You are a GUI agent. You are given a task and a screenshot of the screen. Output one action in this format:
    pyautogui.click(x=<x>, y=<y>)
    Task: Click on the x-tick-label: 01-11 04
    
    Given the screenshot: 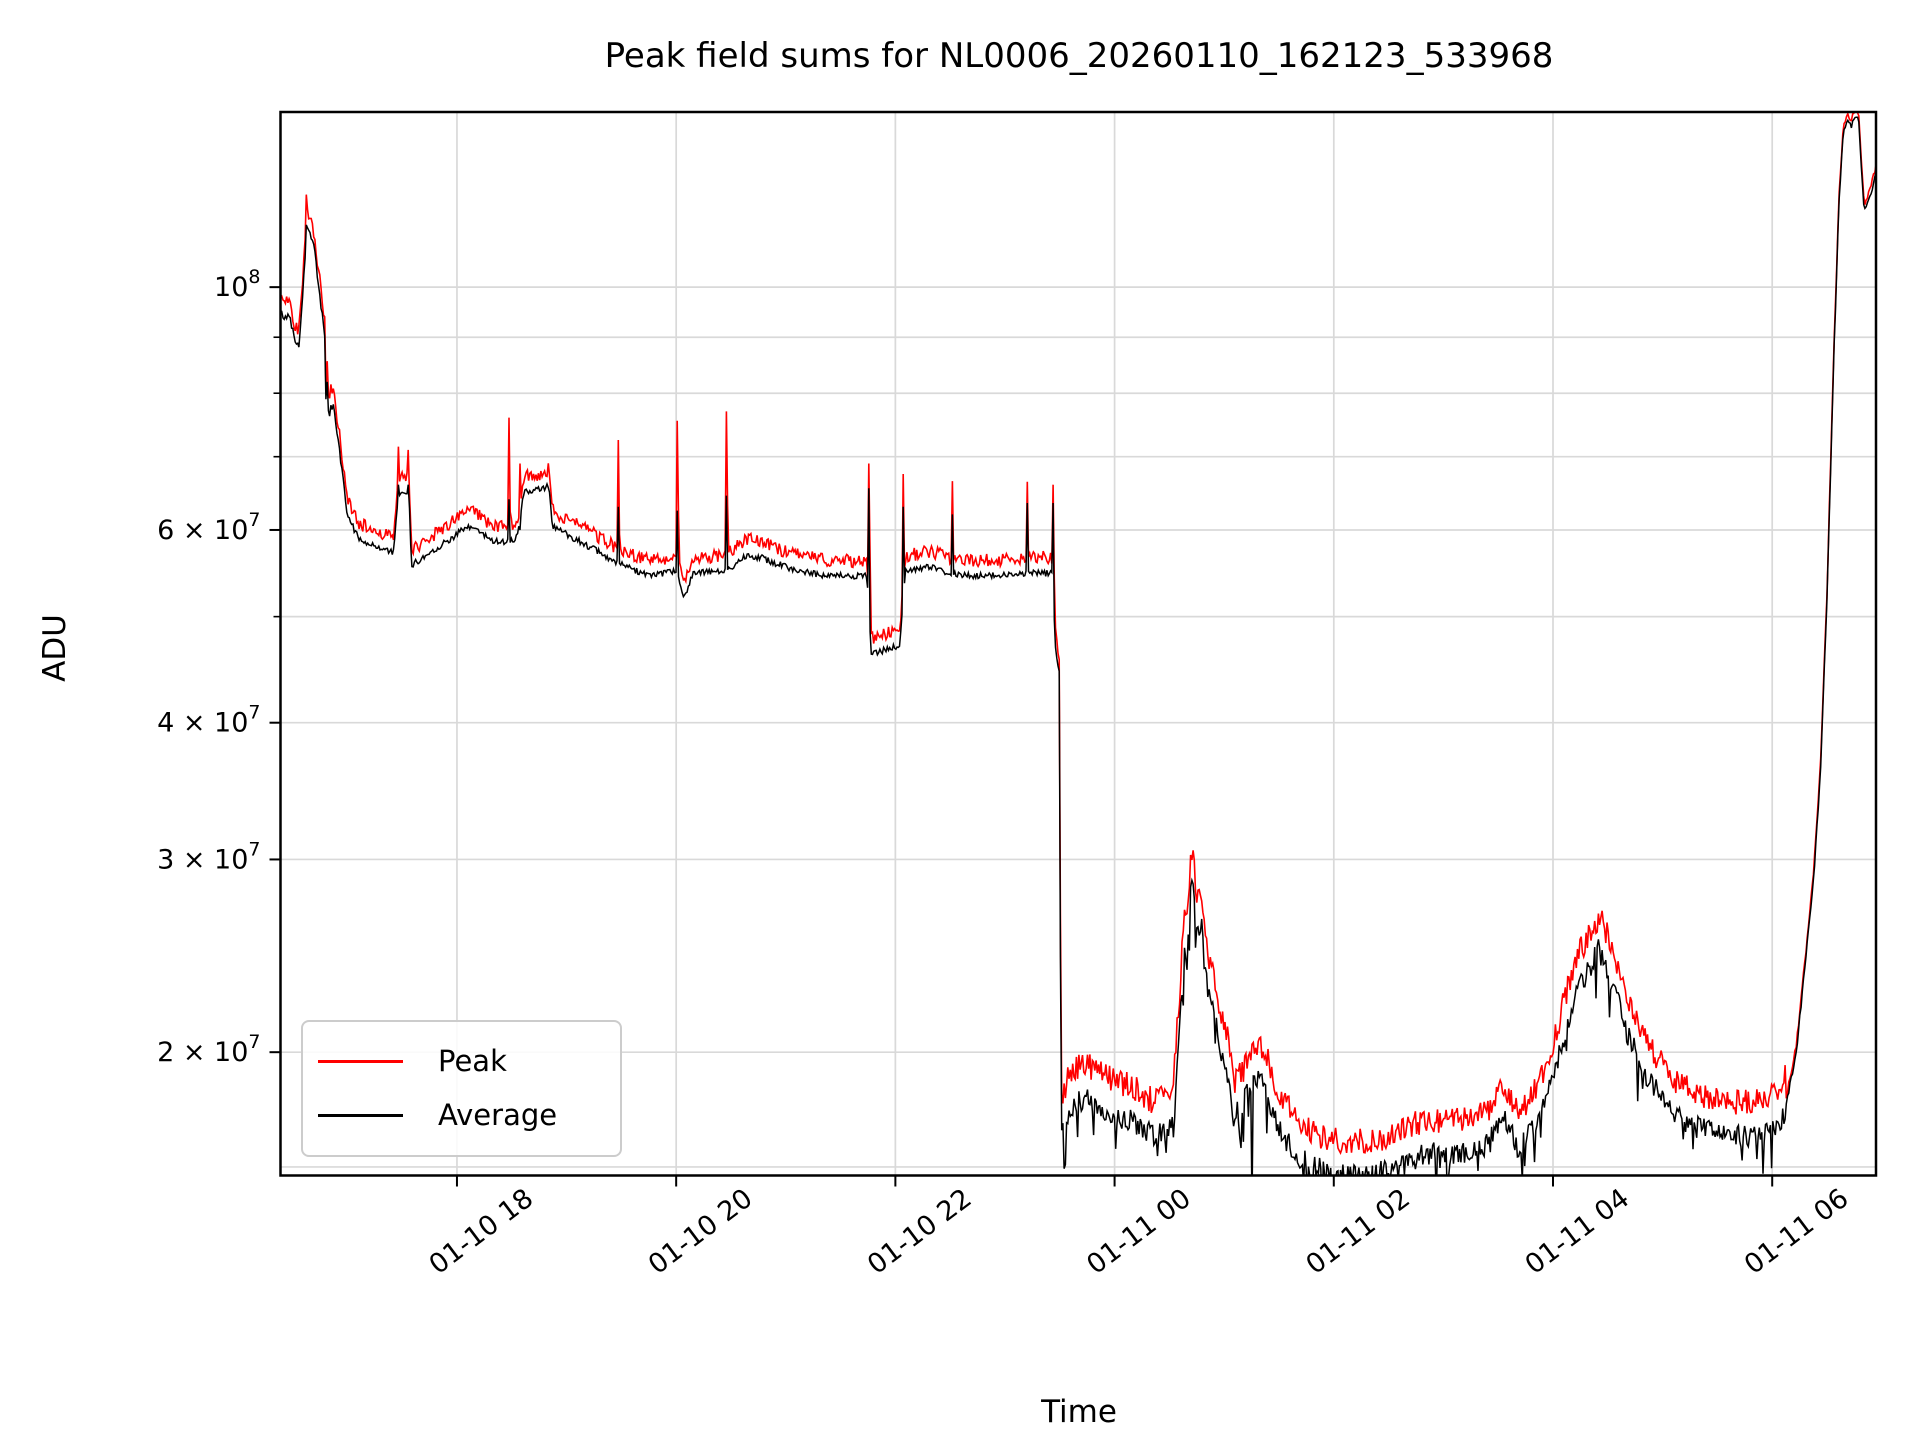 What is the action you would take?
    pyautogui.click(x=1578, y=1232)
    